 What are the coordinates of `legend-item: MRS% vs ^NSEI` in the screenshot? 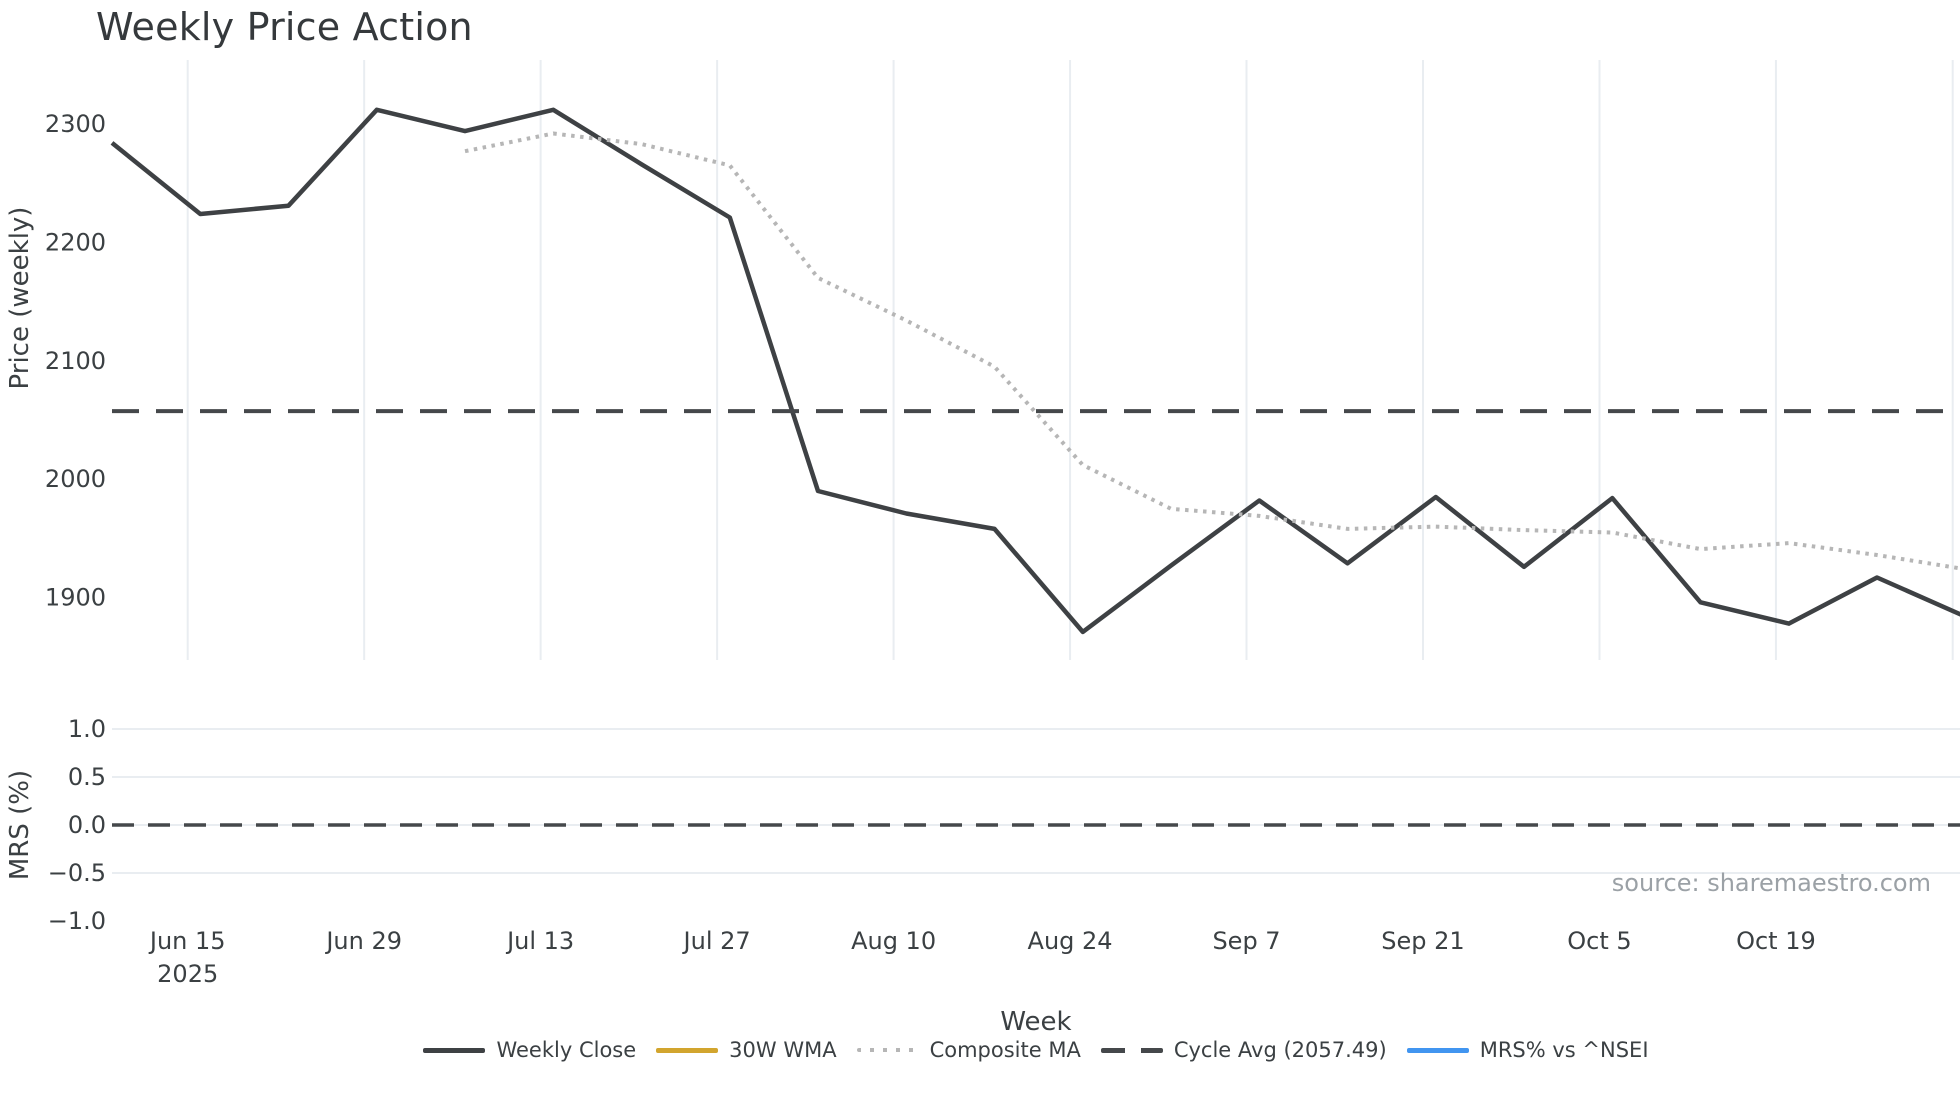 It's located at (1527, 1050).